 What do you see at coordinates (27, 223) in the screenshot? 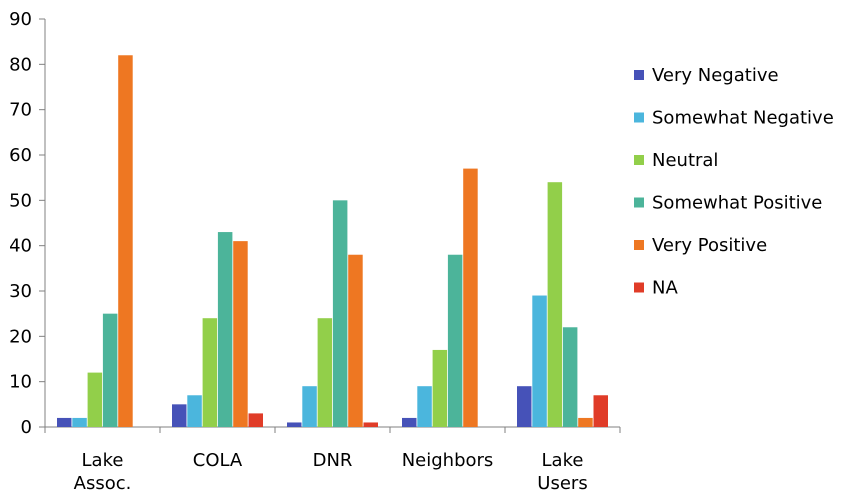
I see `y-axis: 0 10 20 30 40 50 60 70 80 90` at bounding box center [27, 223].